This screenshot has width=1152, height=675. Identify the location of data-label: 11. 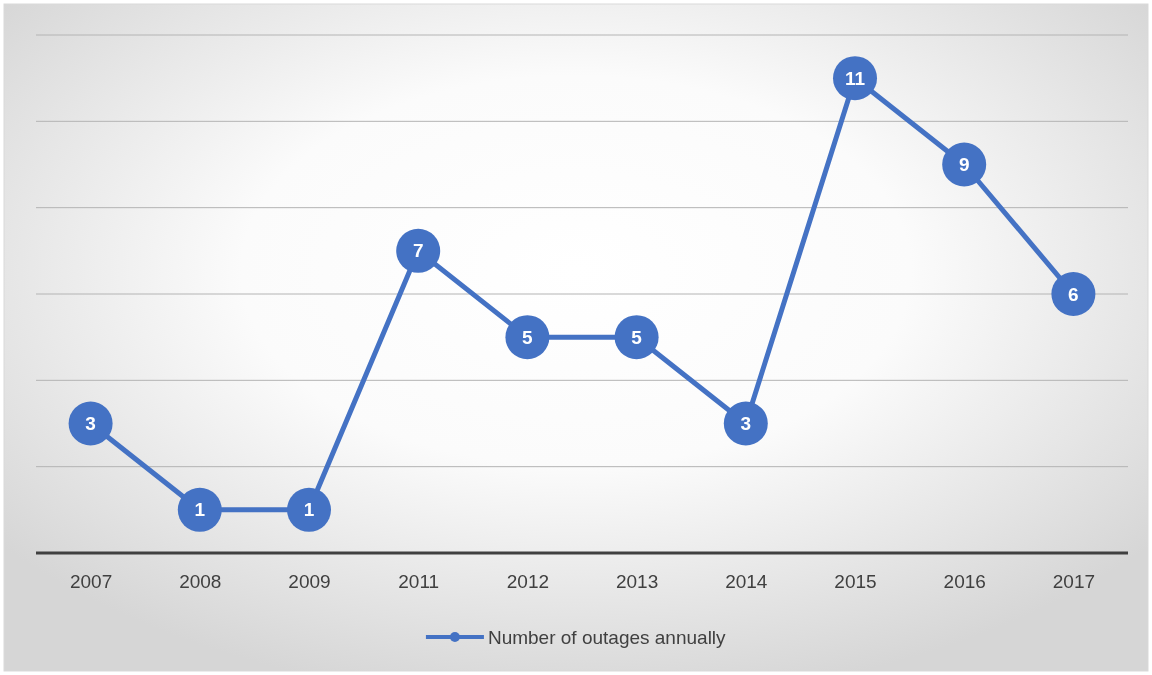
(855, 78).